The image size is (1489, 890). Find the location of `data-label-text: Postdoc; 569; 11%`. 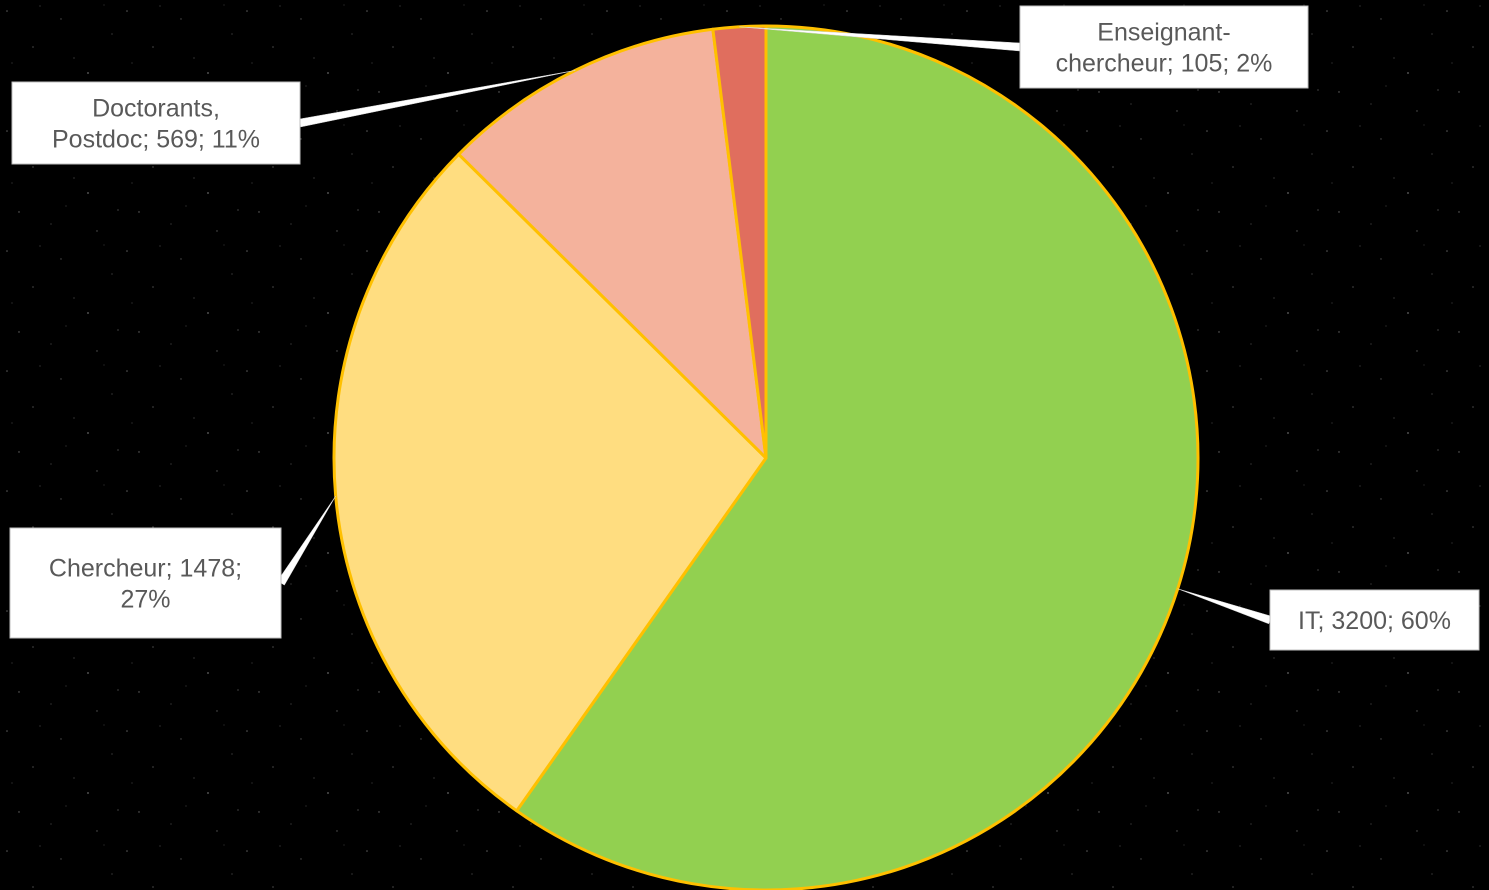

data-label-text: Postdoc; 569; 11% is located at coordinates (156, 140).